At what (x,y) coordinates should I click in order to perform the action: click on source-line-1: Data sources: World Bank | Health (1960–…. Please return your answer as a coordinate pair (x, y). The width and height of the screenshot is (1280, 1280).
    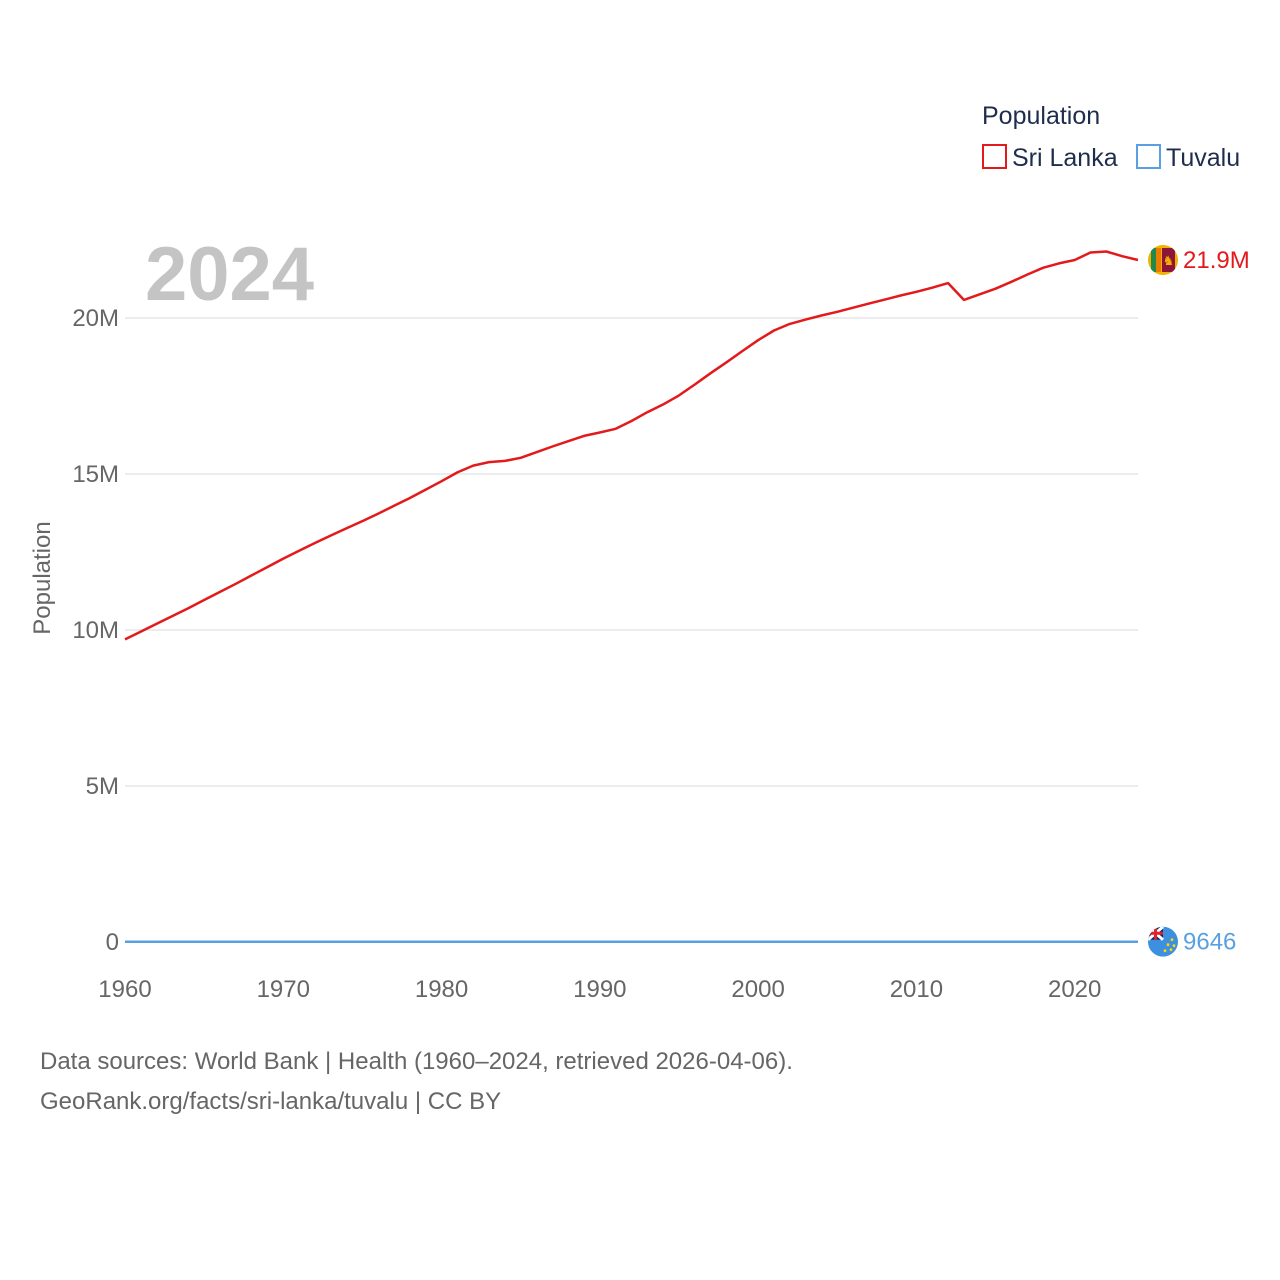
    Looking at the image, I should click on (416, 1061).